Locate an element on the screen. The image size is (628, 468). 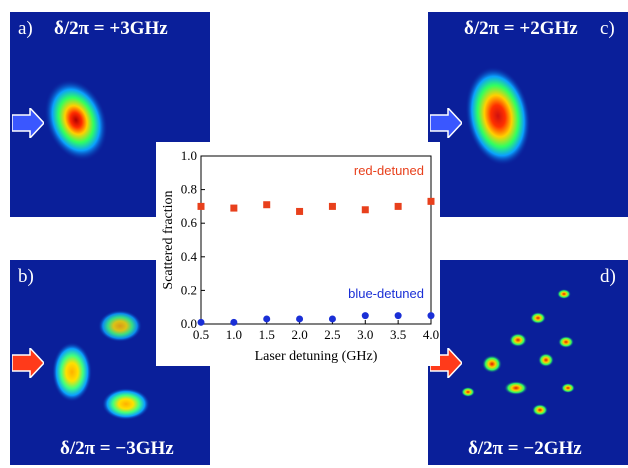
heatmap-d is located at coordinates (518, 352).